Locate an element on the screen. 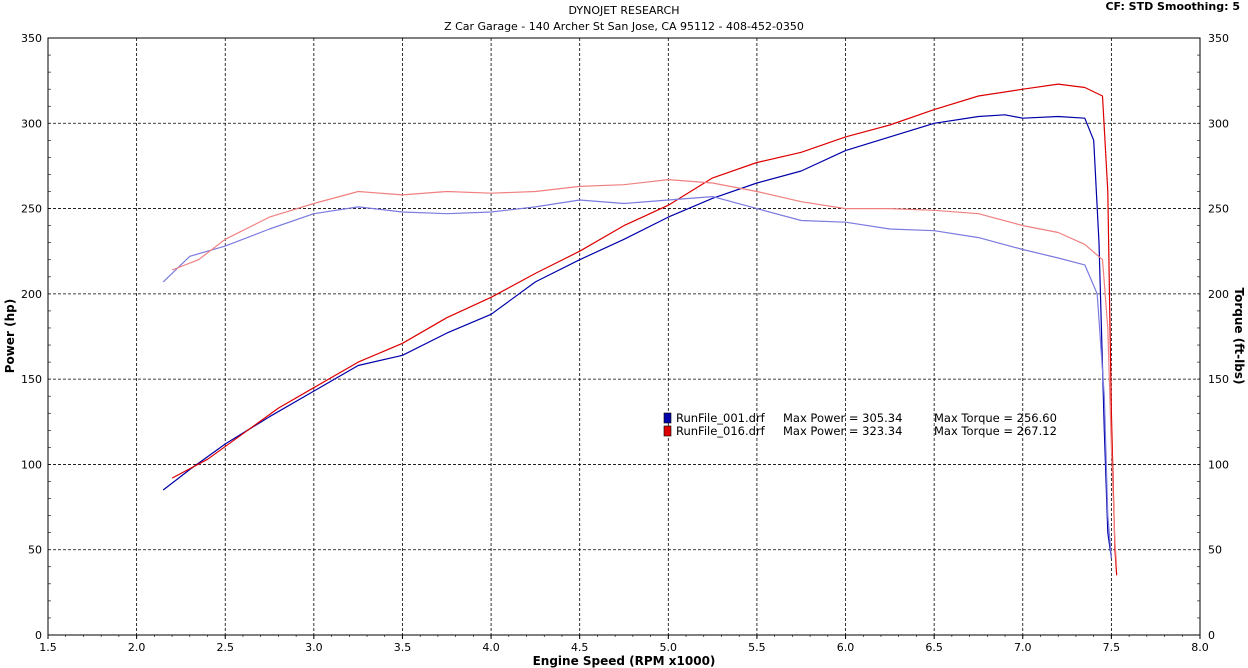  y-left-tick-label: 350 is located at coordinates (31, 38).